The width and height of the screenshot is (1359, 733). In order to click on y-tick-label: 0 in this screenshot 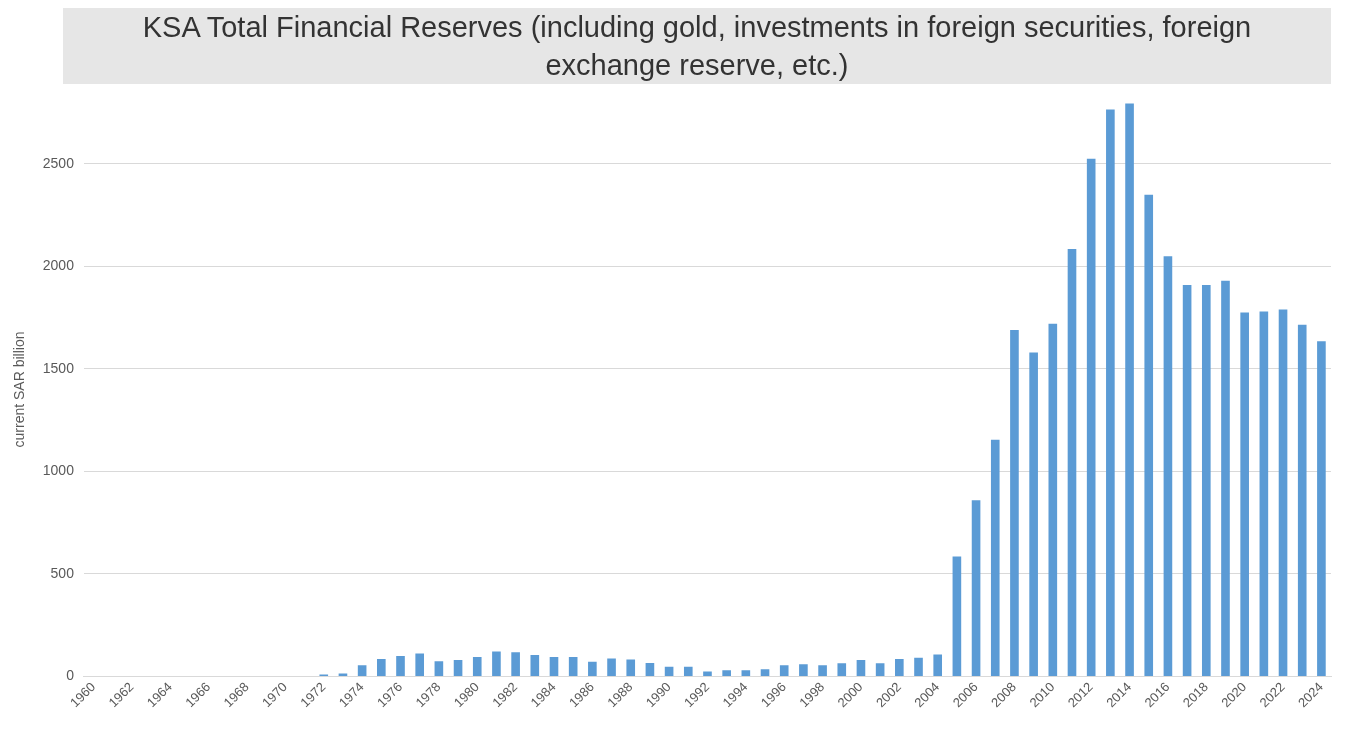, I will do `click(70, 675)`.